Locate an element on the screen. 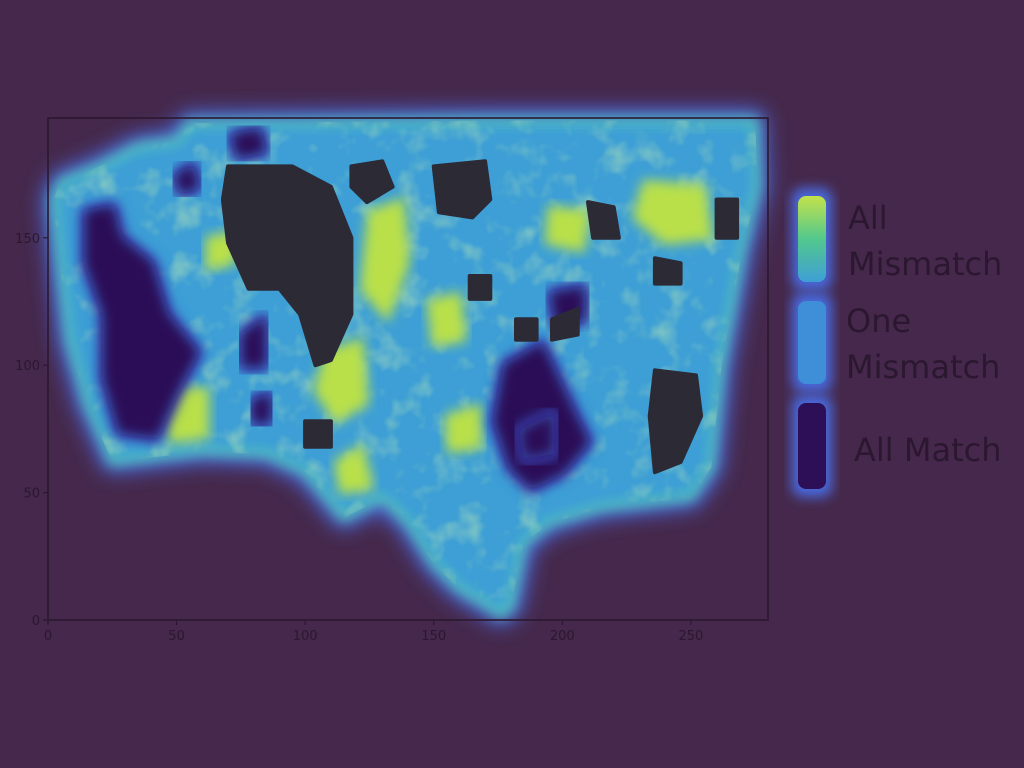  x-tick-label: 50 is located at coordinates (176, 636).